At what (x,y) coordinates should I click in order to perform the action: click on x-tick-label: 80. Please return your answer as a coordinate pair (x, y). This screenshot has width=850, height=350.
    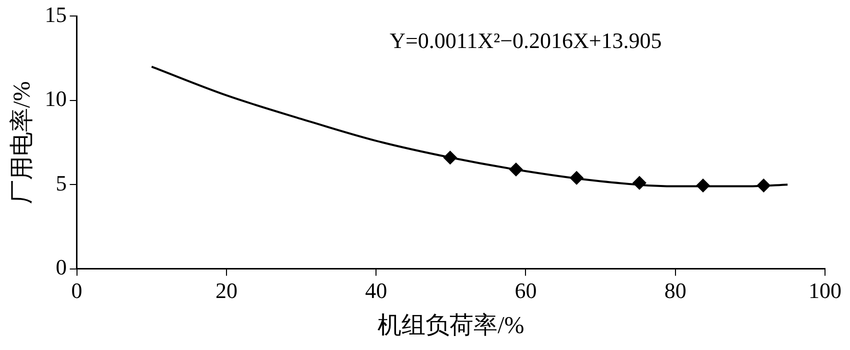
    Looking at the image, I should click on (675, 290).